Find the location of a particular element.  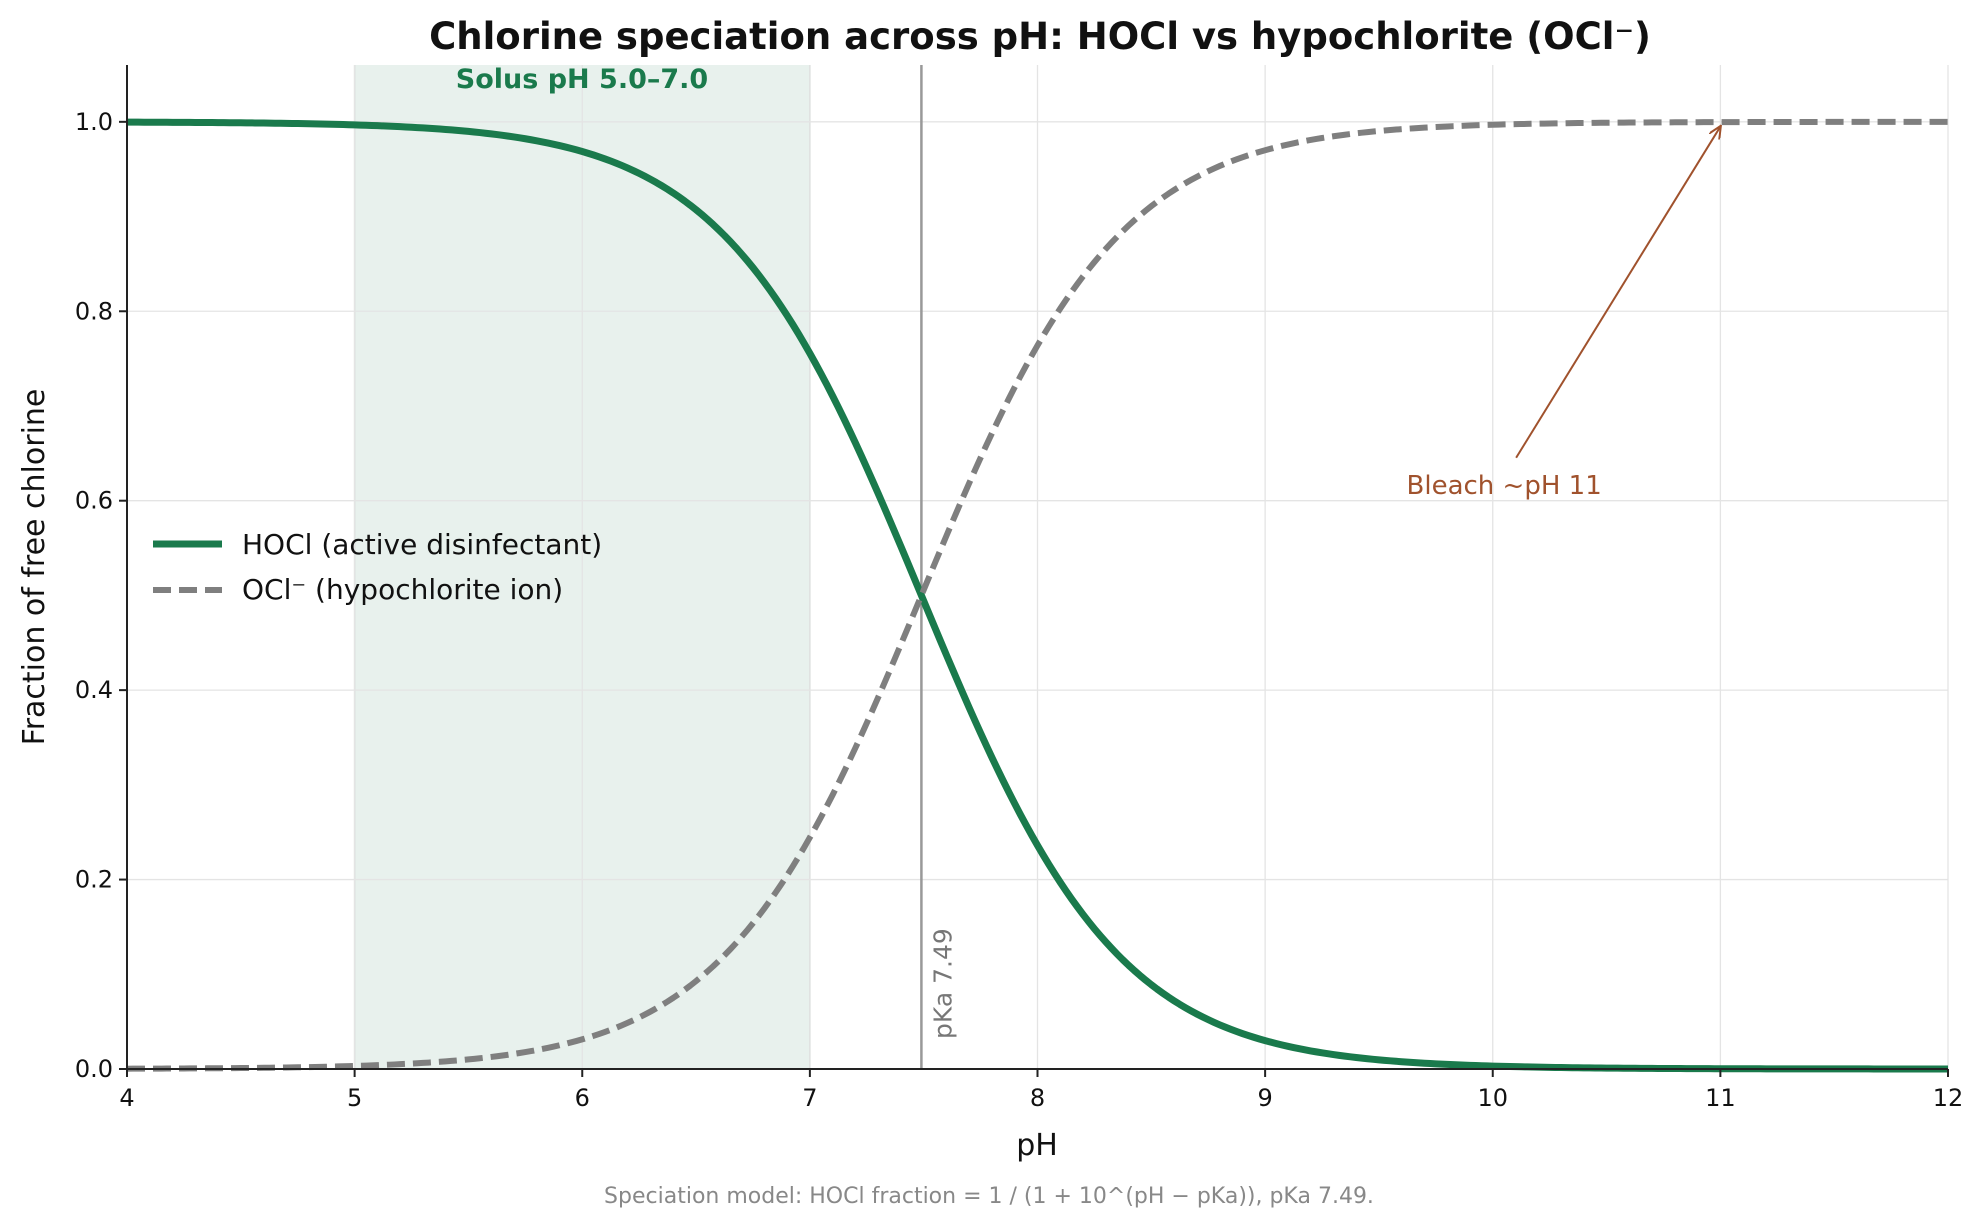

y-tick-label: 1.0 is located at coordinates (94, 122).